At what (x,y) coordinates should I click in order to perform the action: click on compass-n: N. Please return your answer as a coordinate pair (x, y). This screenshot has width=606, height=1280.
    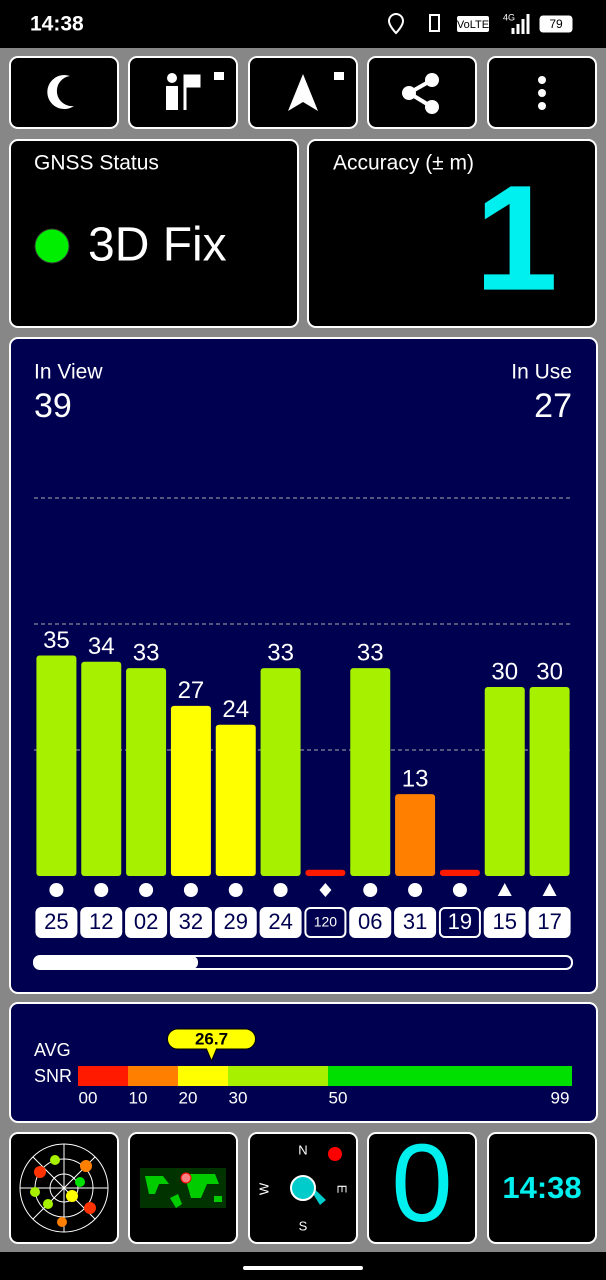
    Looking at the image, I should click on (302, 1149).